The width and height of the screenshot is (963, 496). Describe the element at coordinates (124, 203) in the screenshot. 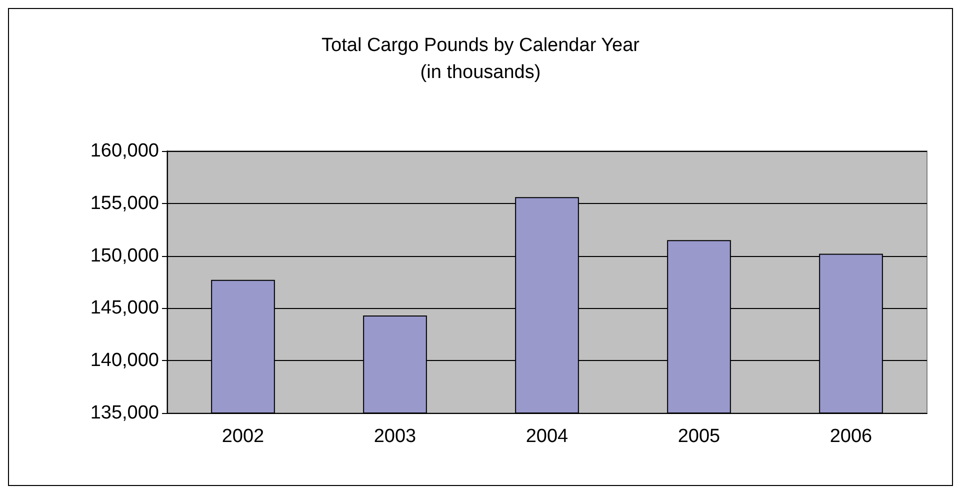

I see `y-tick-label: 155,000` at that location.